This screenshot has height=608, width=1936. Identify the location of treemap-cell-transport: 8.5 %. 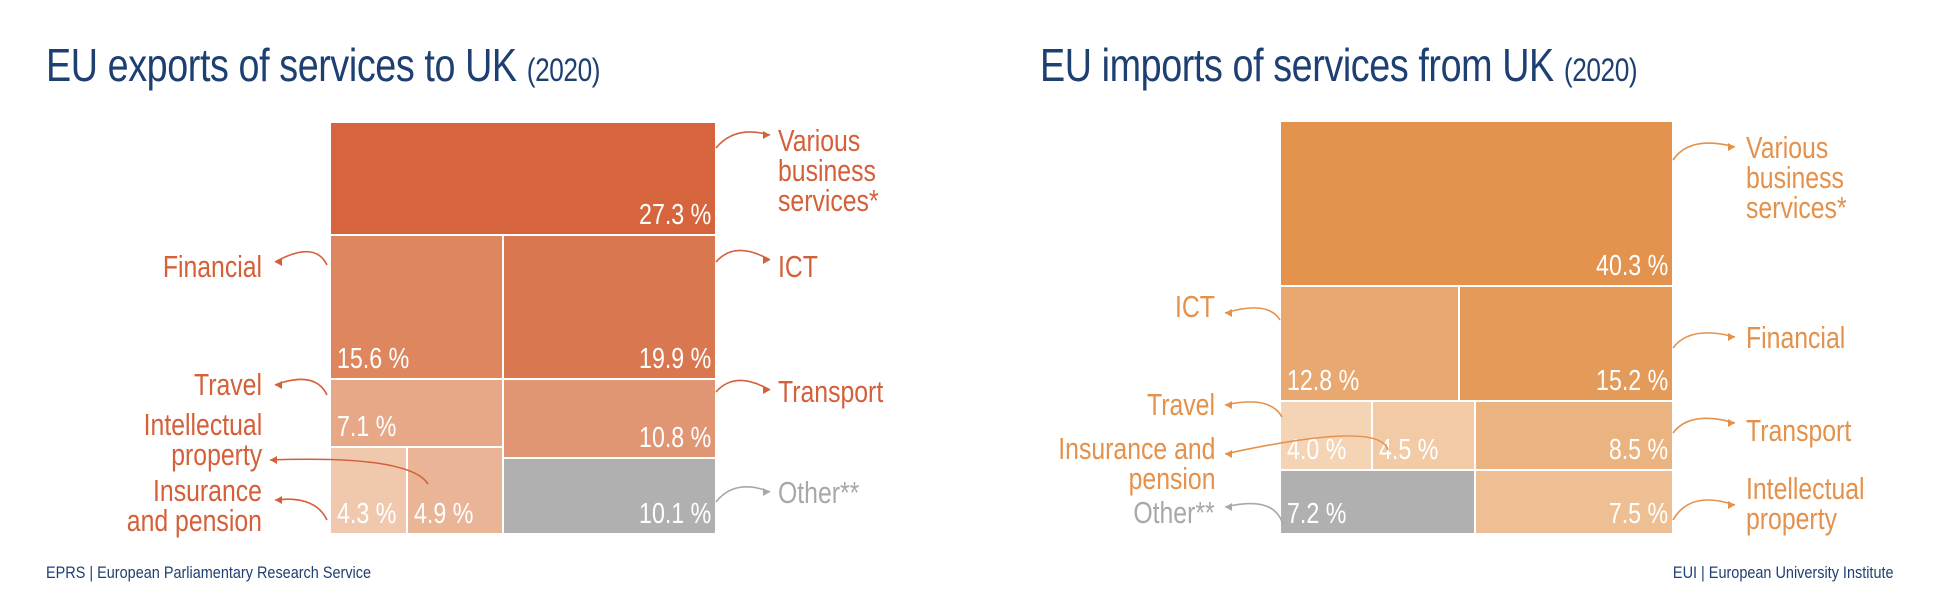
(1574, 435).